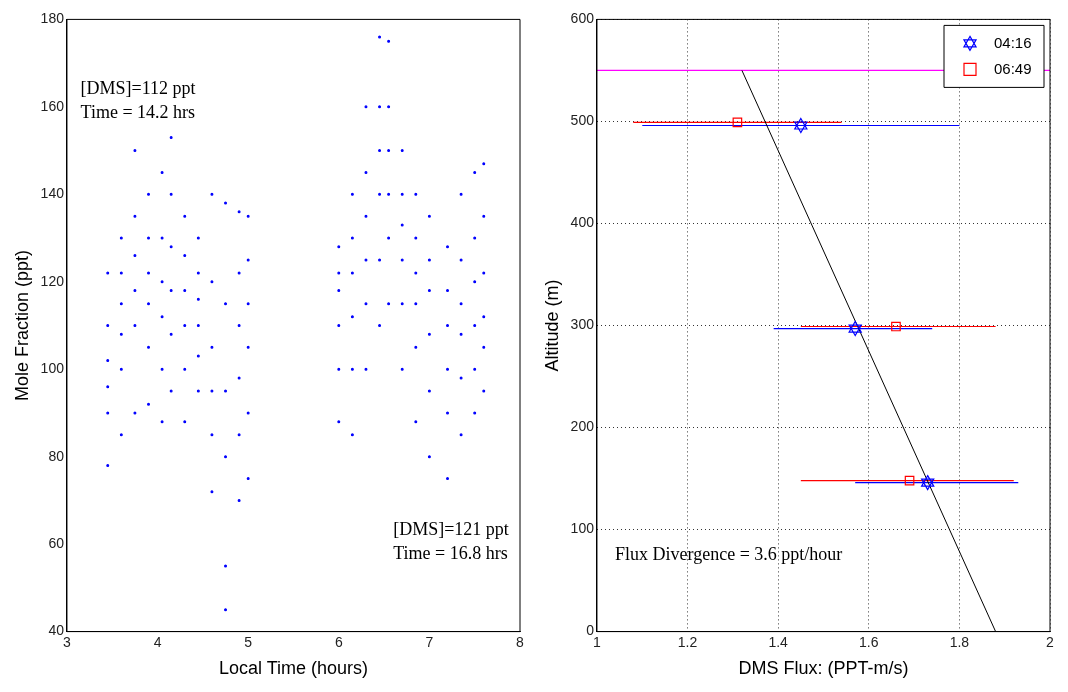 This screenshot has height=692, width=1068. What do you see at coordinates (520, 641) in the screenshot?
I see `x-tick-label: 8` at bounding box center [520, 641].